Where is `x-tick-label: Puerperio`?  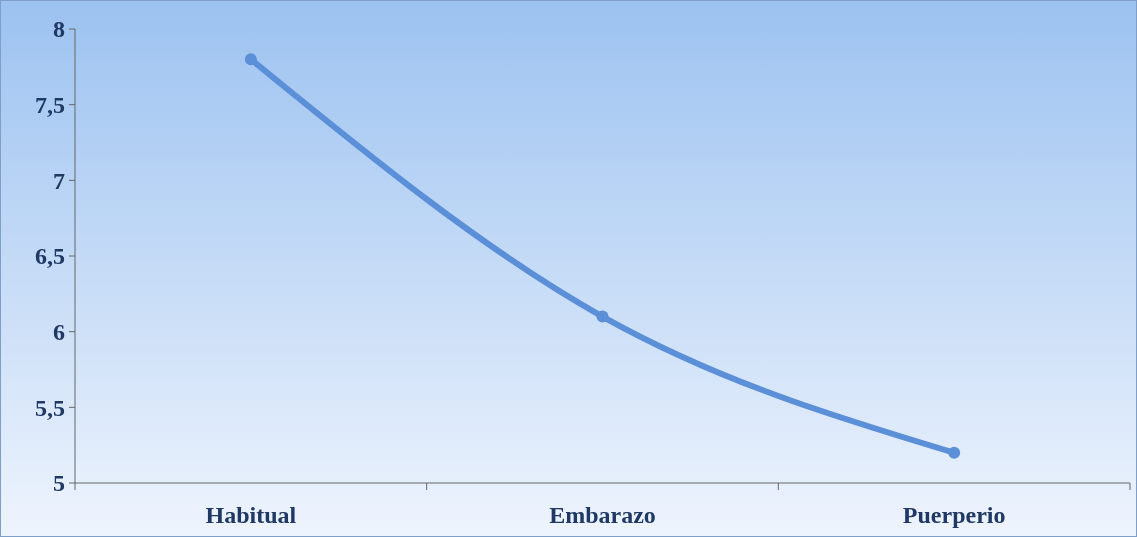
x-tick-label: Puerperio is located at coordinates (954, 515).